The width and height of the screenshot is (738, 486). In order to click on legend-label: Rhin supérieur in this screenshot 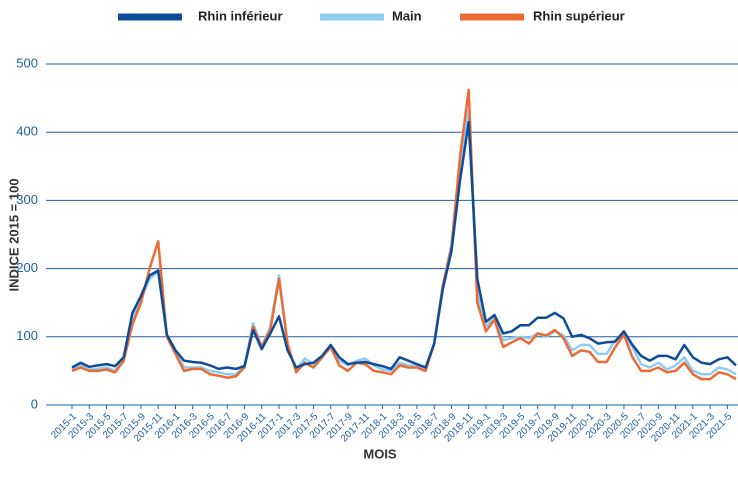, I will do `click(579, 15)`.